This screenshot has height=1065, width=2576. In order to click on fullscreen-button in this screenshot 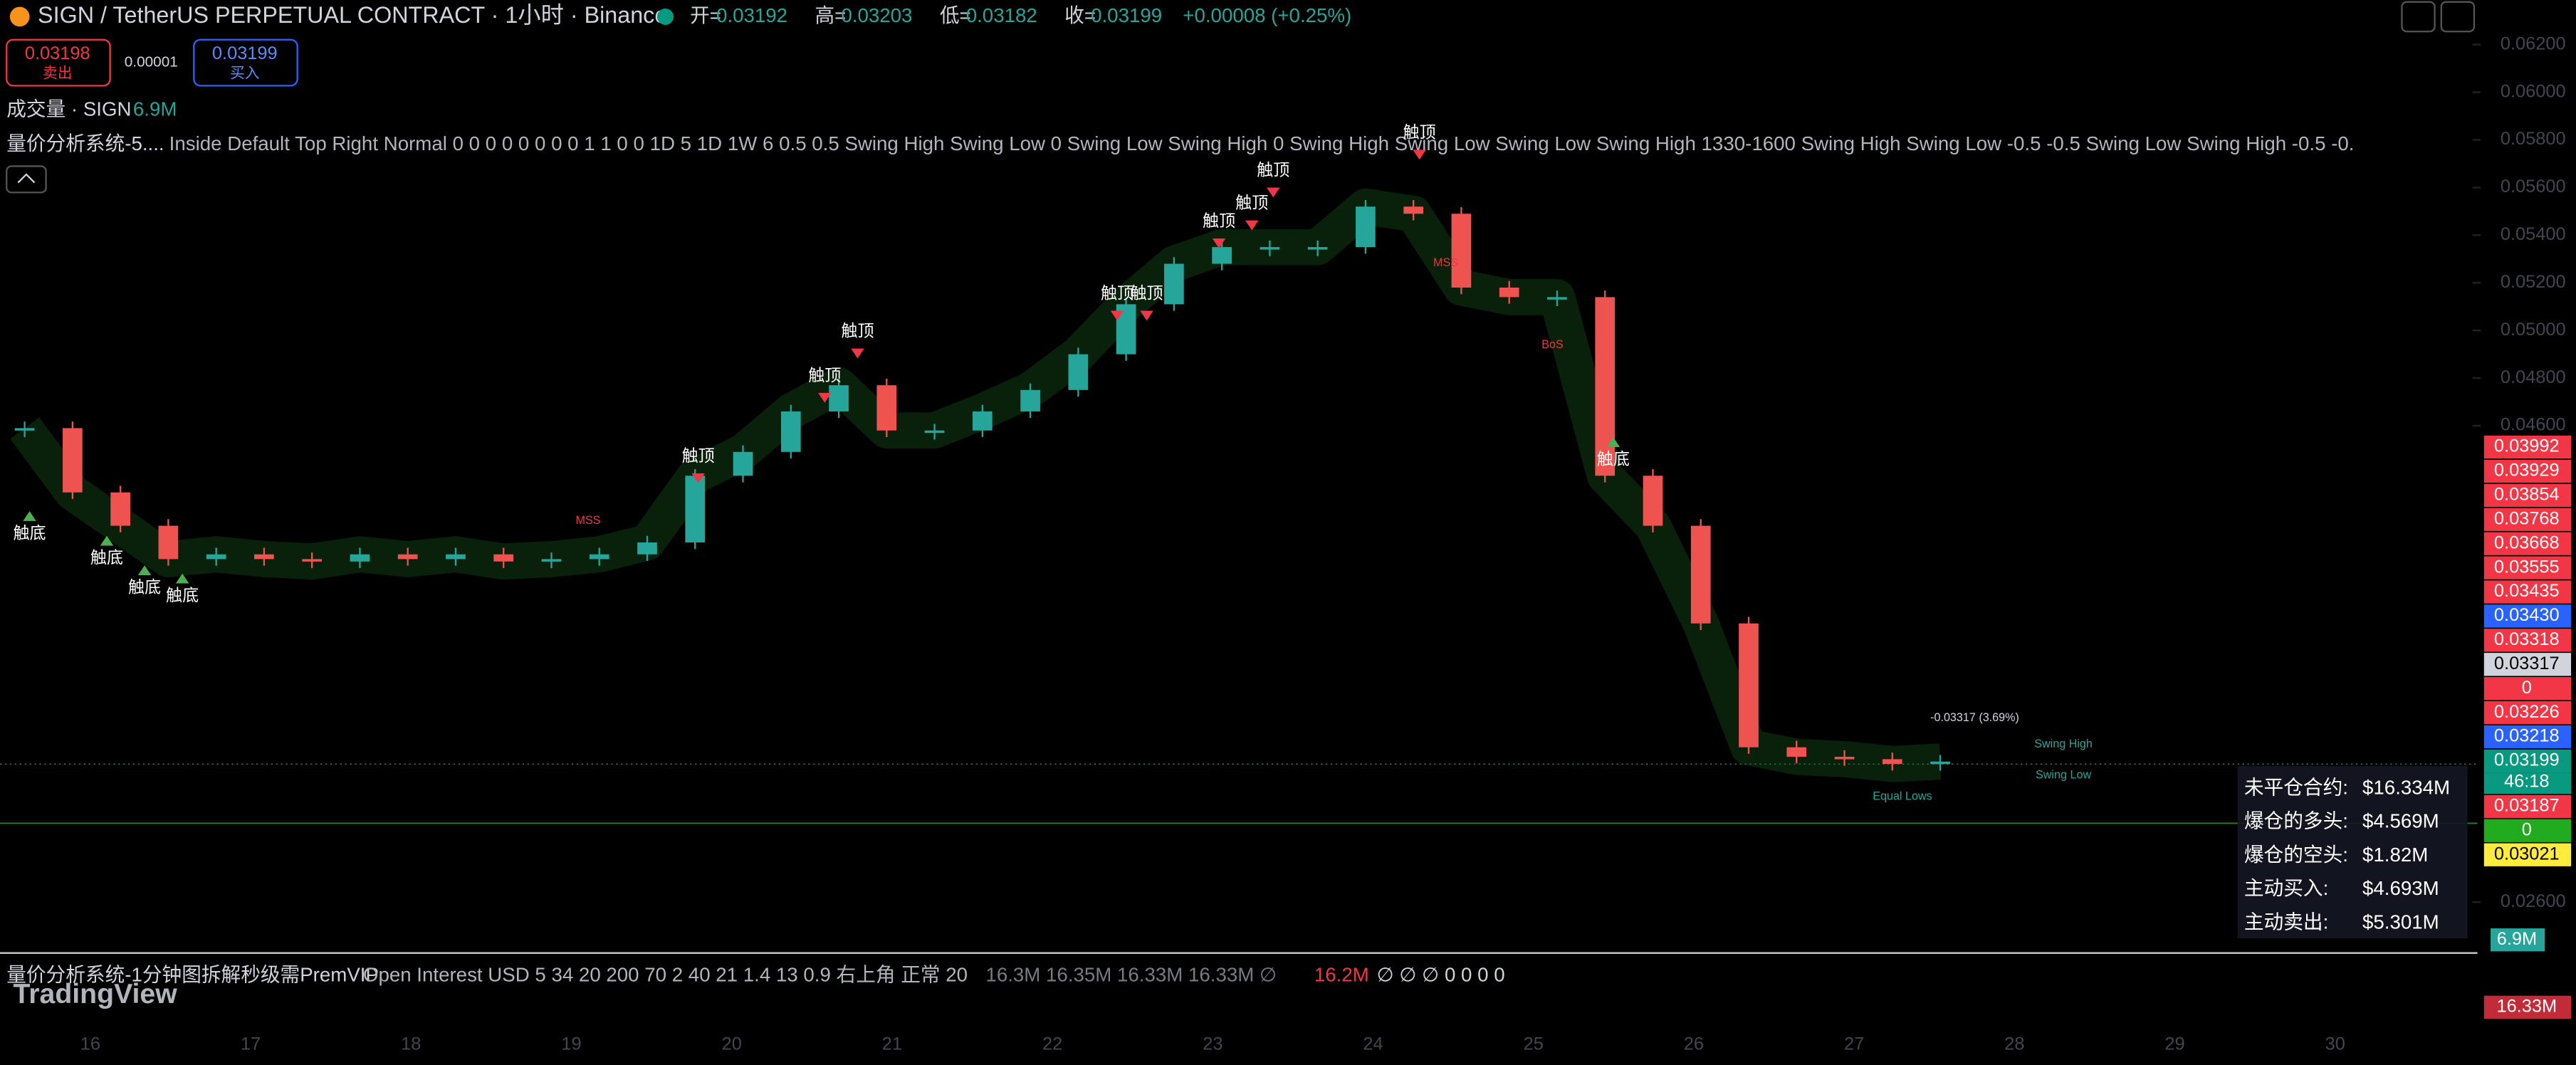, I will do `click(2458, 17)`.